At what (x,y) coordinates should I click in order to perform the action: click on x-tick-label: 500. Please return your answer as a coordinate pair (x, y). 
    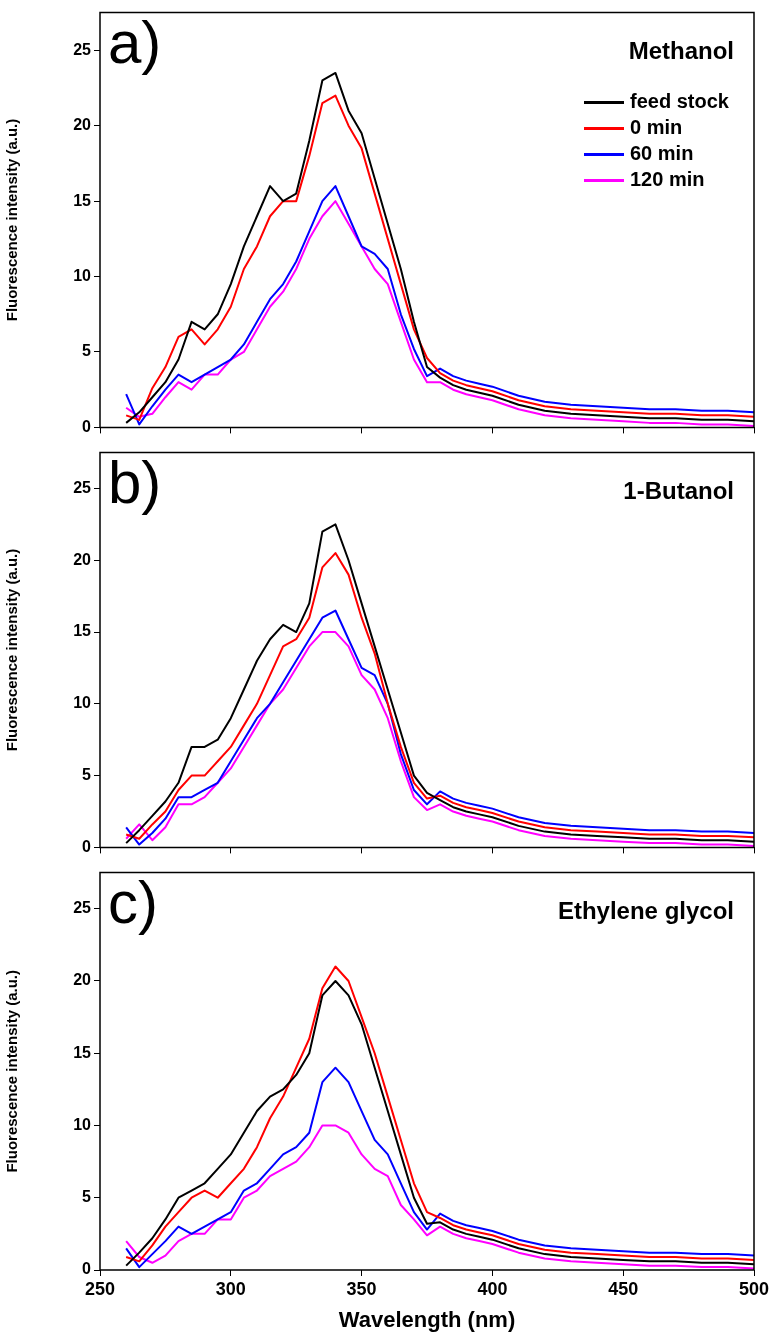
    Looking at the image, I should click on (754, 1288).